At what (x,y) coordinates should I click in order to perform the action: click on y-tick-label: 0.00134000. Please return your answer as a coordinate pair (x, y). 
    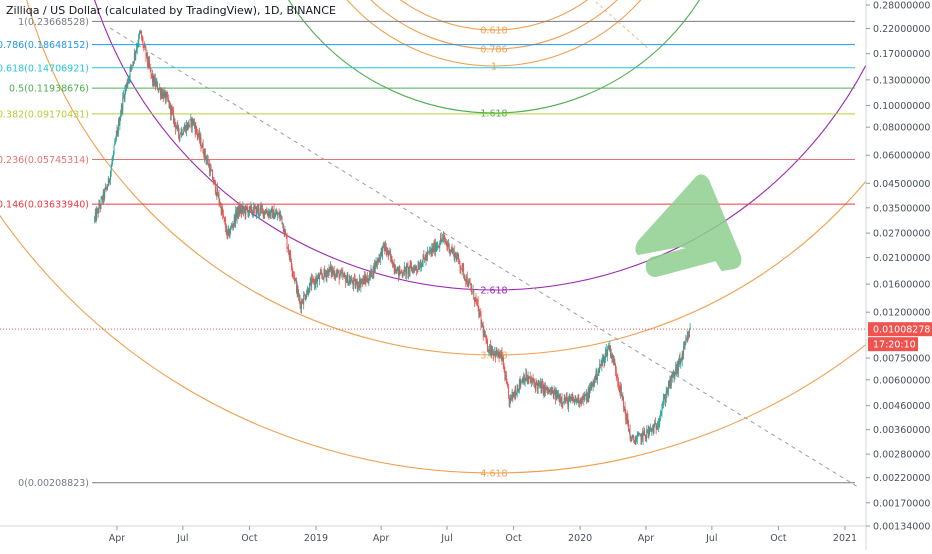
    Looking at the image, I should click on (901, 527).